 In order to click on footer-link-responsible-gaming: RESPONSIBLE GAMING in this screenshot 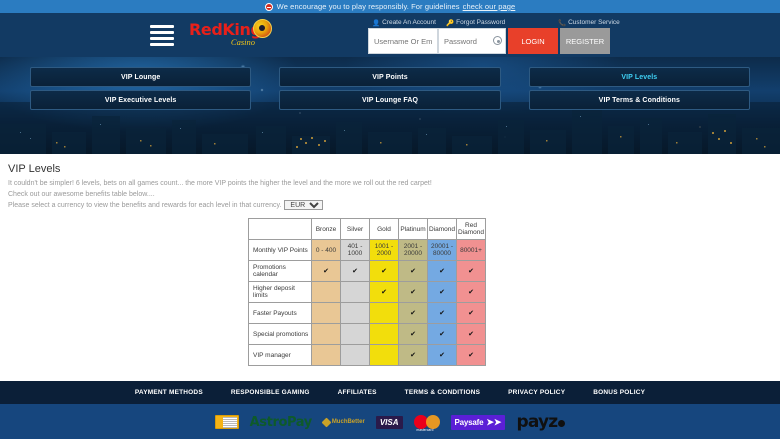, I will do `click(270, 392)`.